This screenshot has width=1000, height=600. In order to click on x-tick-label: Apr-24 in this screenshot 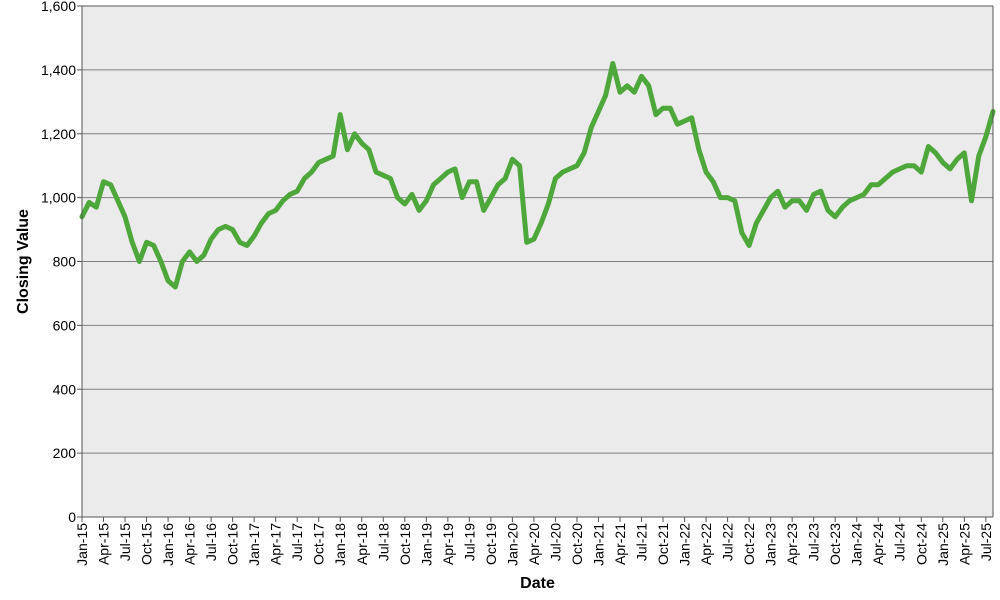, I will do `click(878, 544)`.